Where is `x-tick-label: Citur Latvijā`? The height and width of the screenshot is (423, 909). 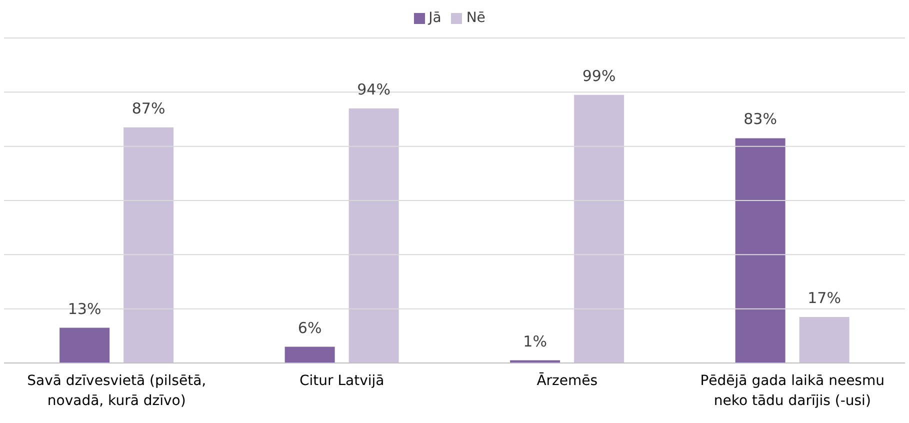
x-tick-label: Citur Latvijā is located at coordinates (342, 381).